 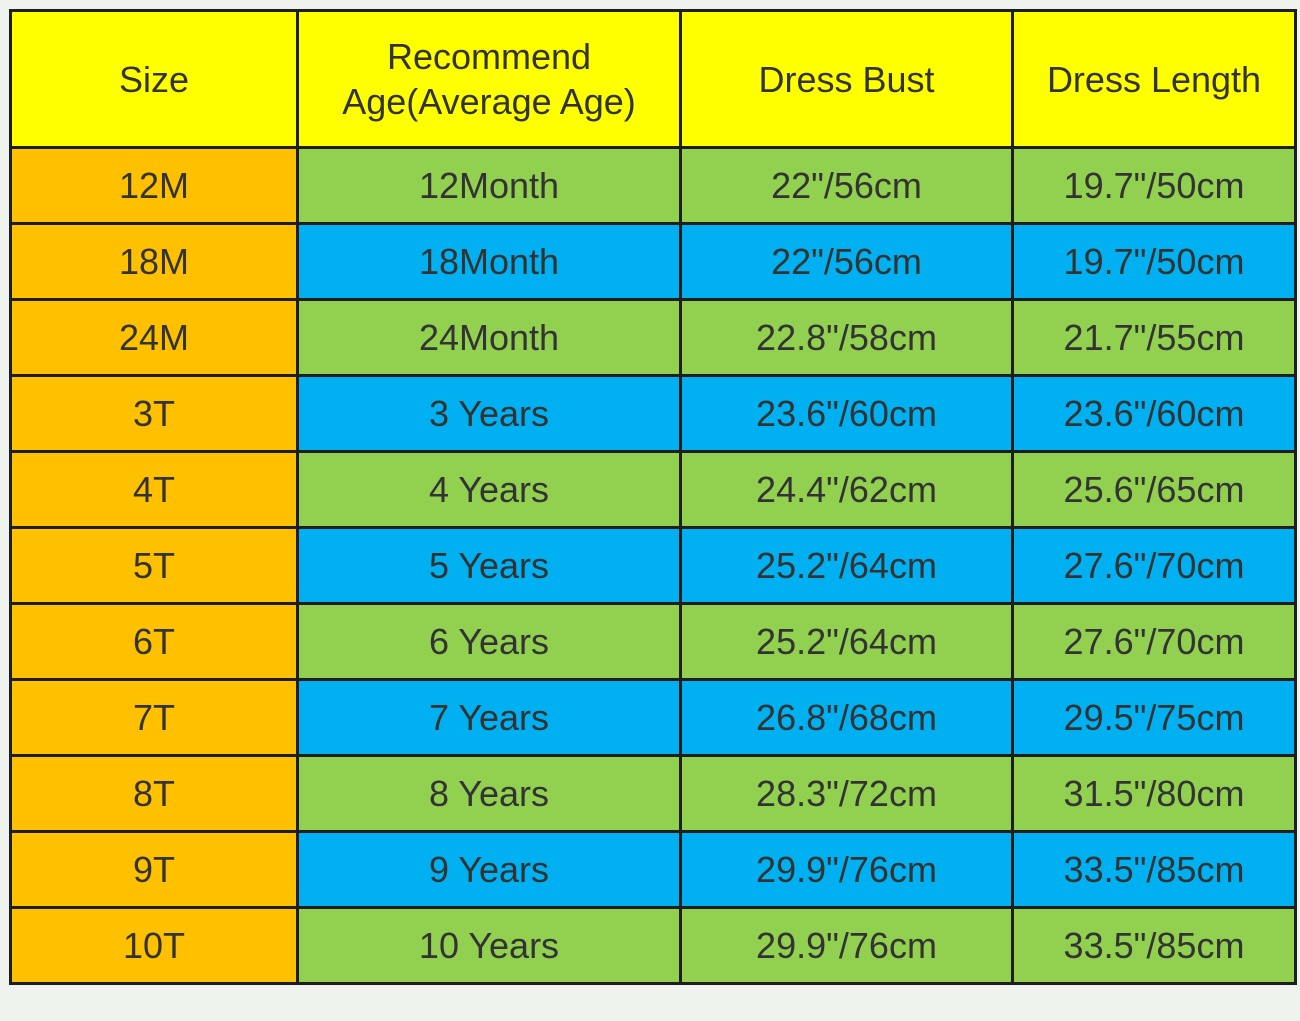 I want to click on table-cell: 10 Years, so click(x=489, y=945).